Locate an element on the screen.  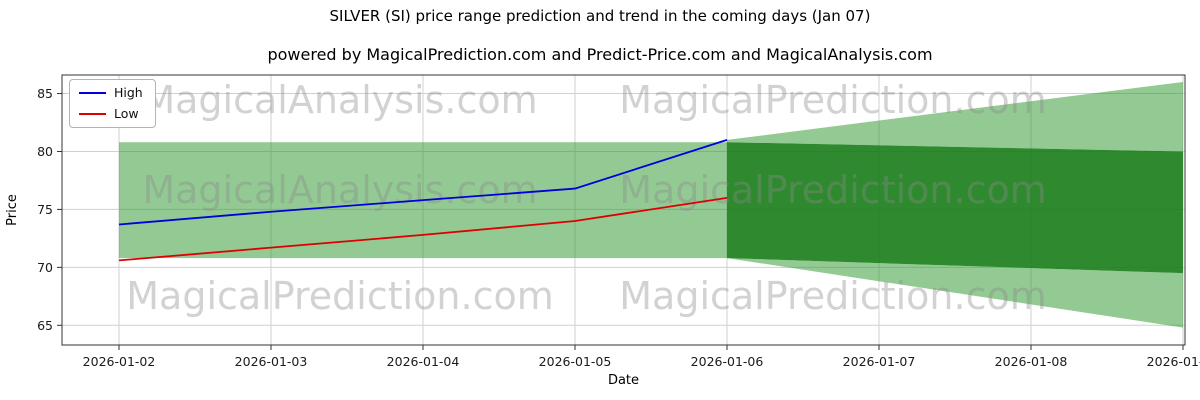
high-line is located at coordinates (423, 182).